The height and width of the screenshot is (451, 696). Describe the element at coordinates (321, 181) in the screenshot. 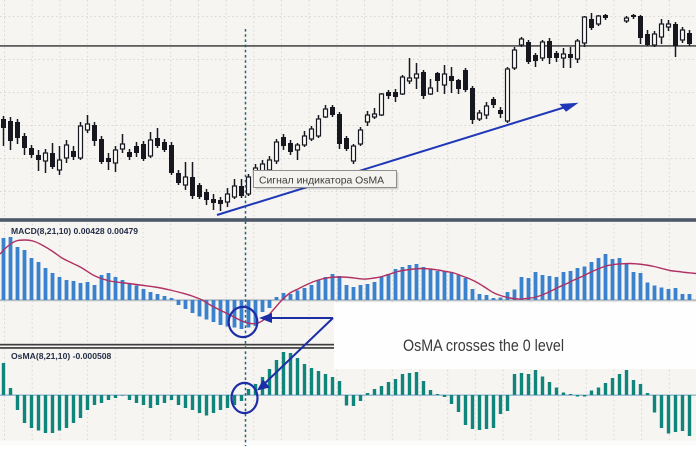

I see `svg-text: Сигнал индикатора OsMA` at that location.